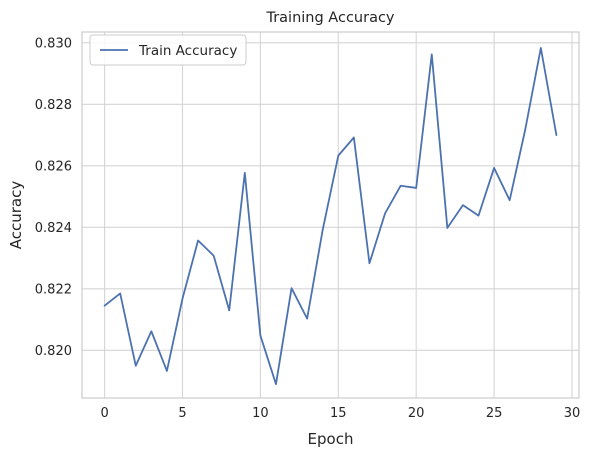  Describe the element at coordinates (104, 413) in the screenshot. I see `x-tick-label-0: 0` at that location.